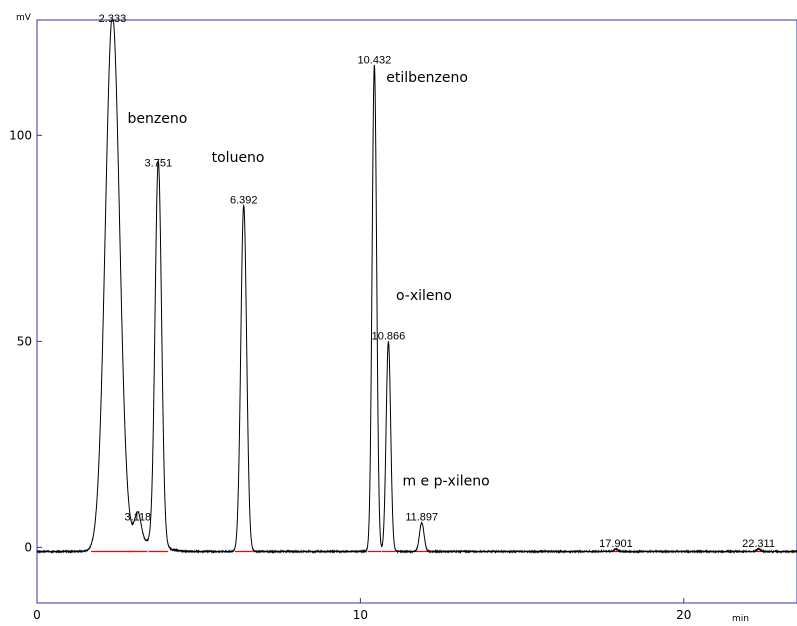 The height and width of the screenshot is (626, 797). Describe the element at coordinates (37, 615) in the screenshot. I see `x-tick-label: 0` at that location.